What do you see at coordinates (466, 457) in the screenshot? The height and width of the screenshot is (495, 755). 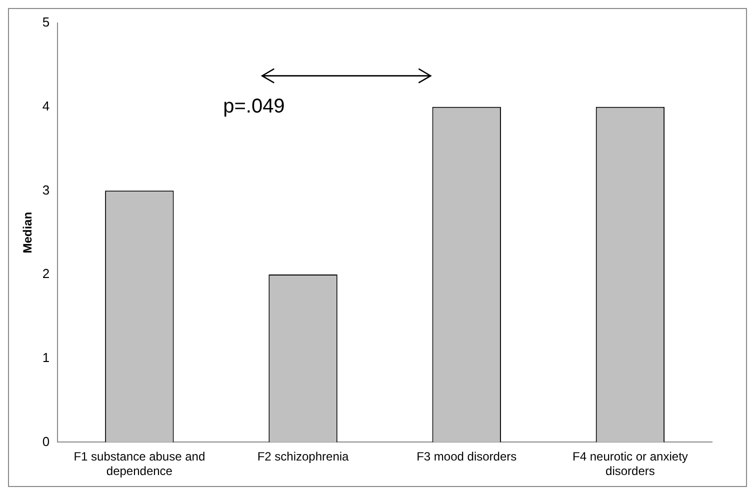 I see `x-tick-label: F3 mood disorders` at bounding box center [466, 457].